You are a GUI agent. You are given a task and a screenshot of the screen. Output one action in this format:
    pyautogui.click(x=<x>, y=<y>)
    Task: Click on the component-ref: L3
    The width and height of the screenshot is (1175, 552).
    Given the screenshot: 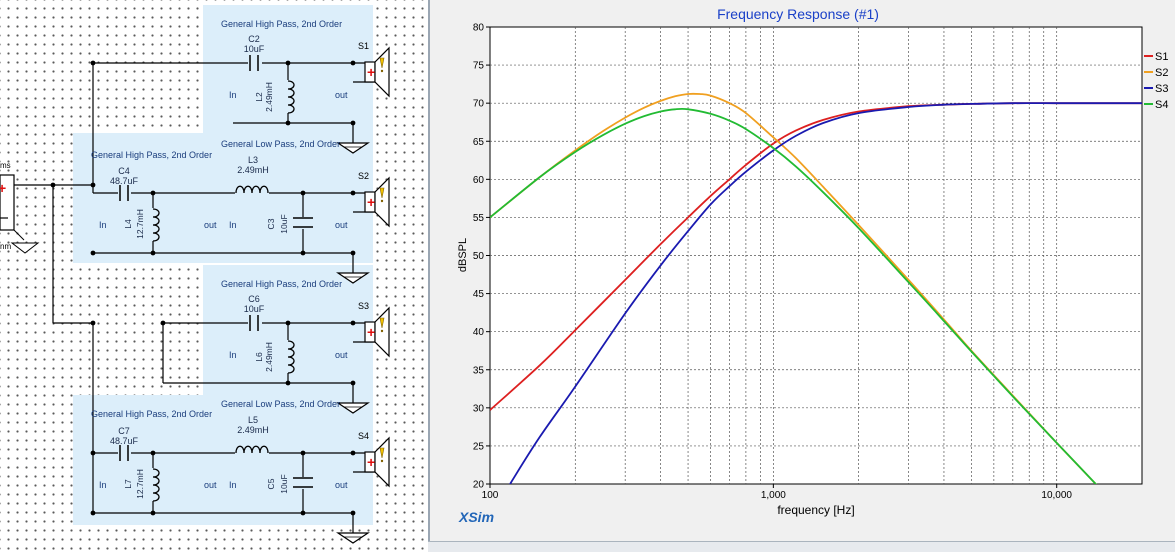 What is the action you would take?
    pyautogui.click(x=253, y=160)
    